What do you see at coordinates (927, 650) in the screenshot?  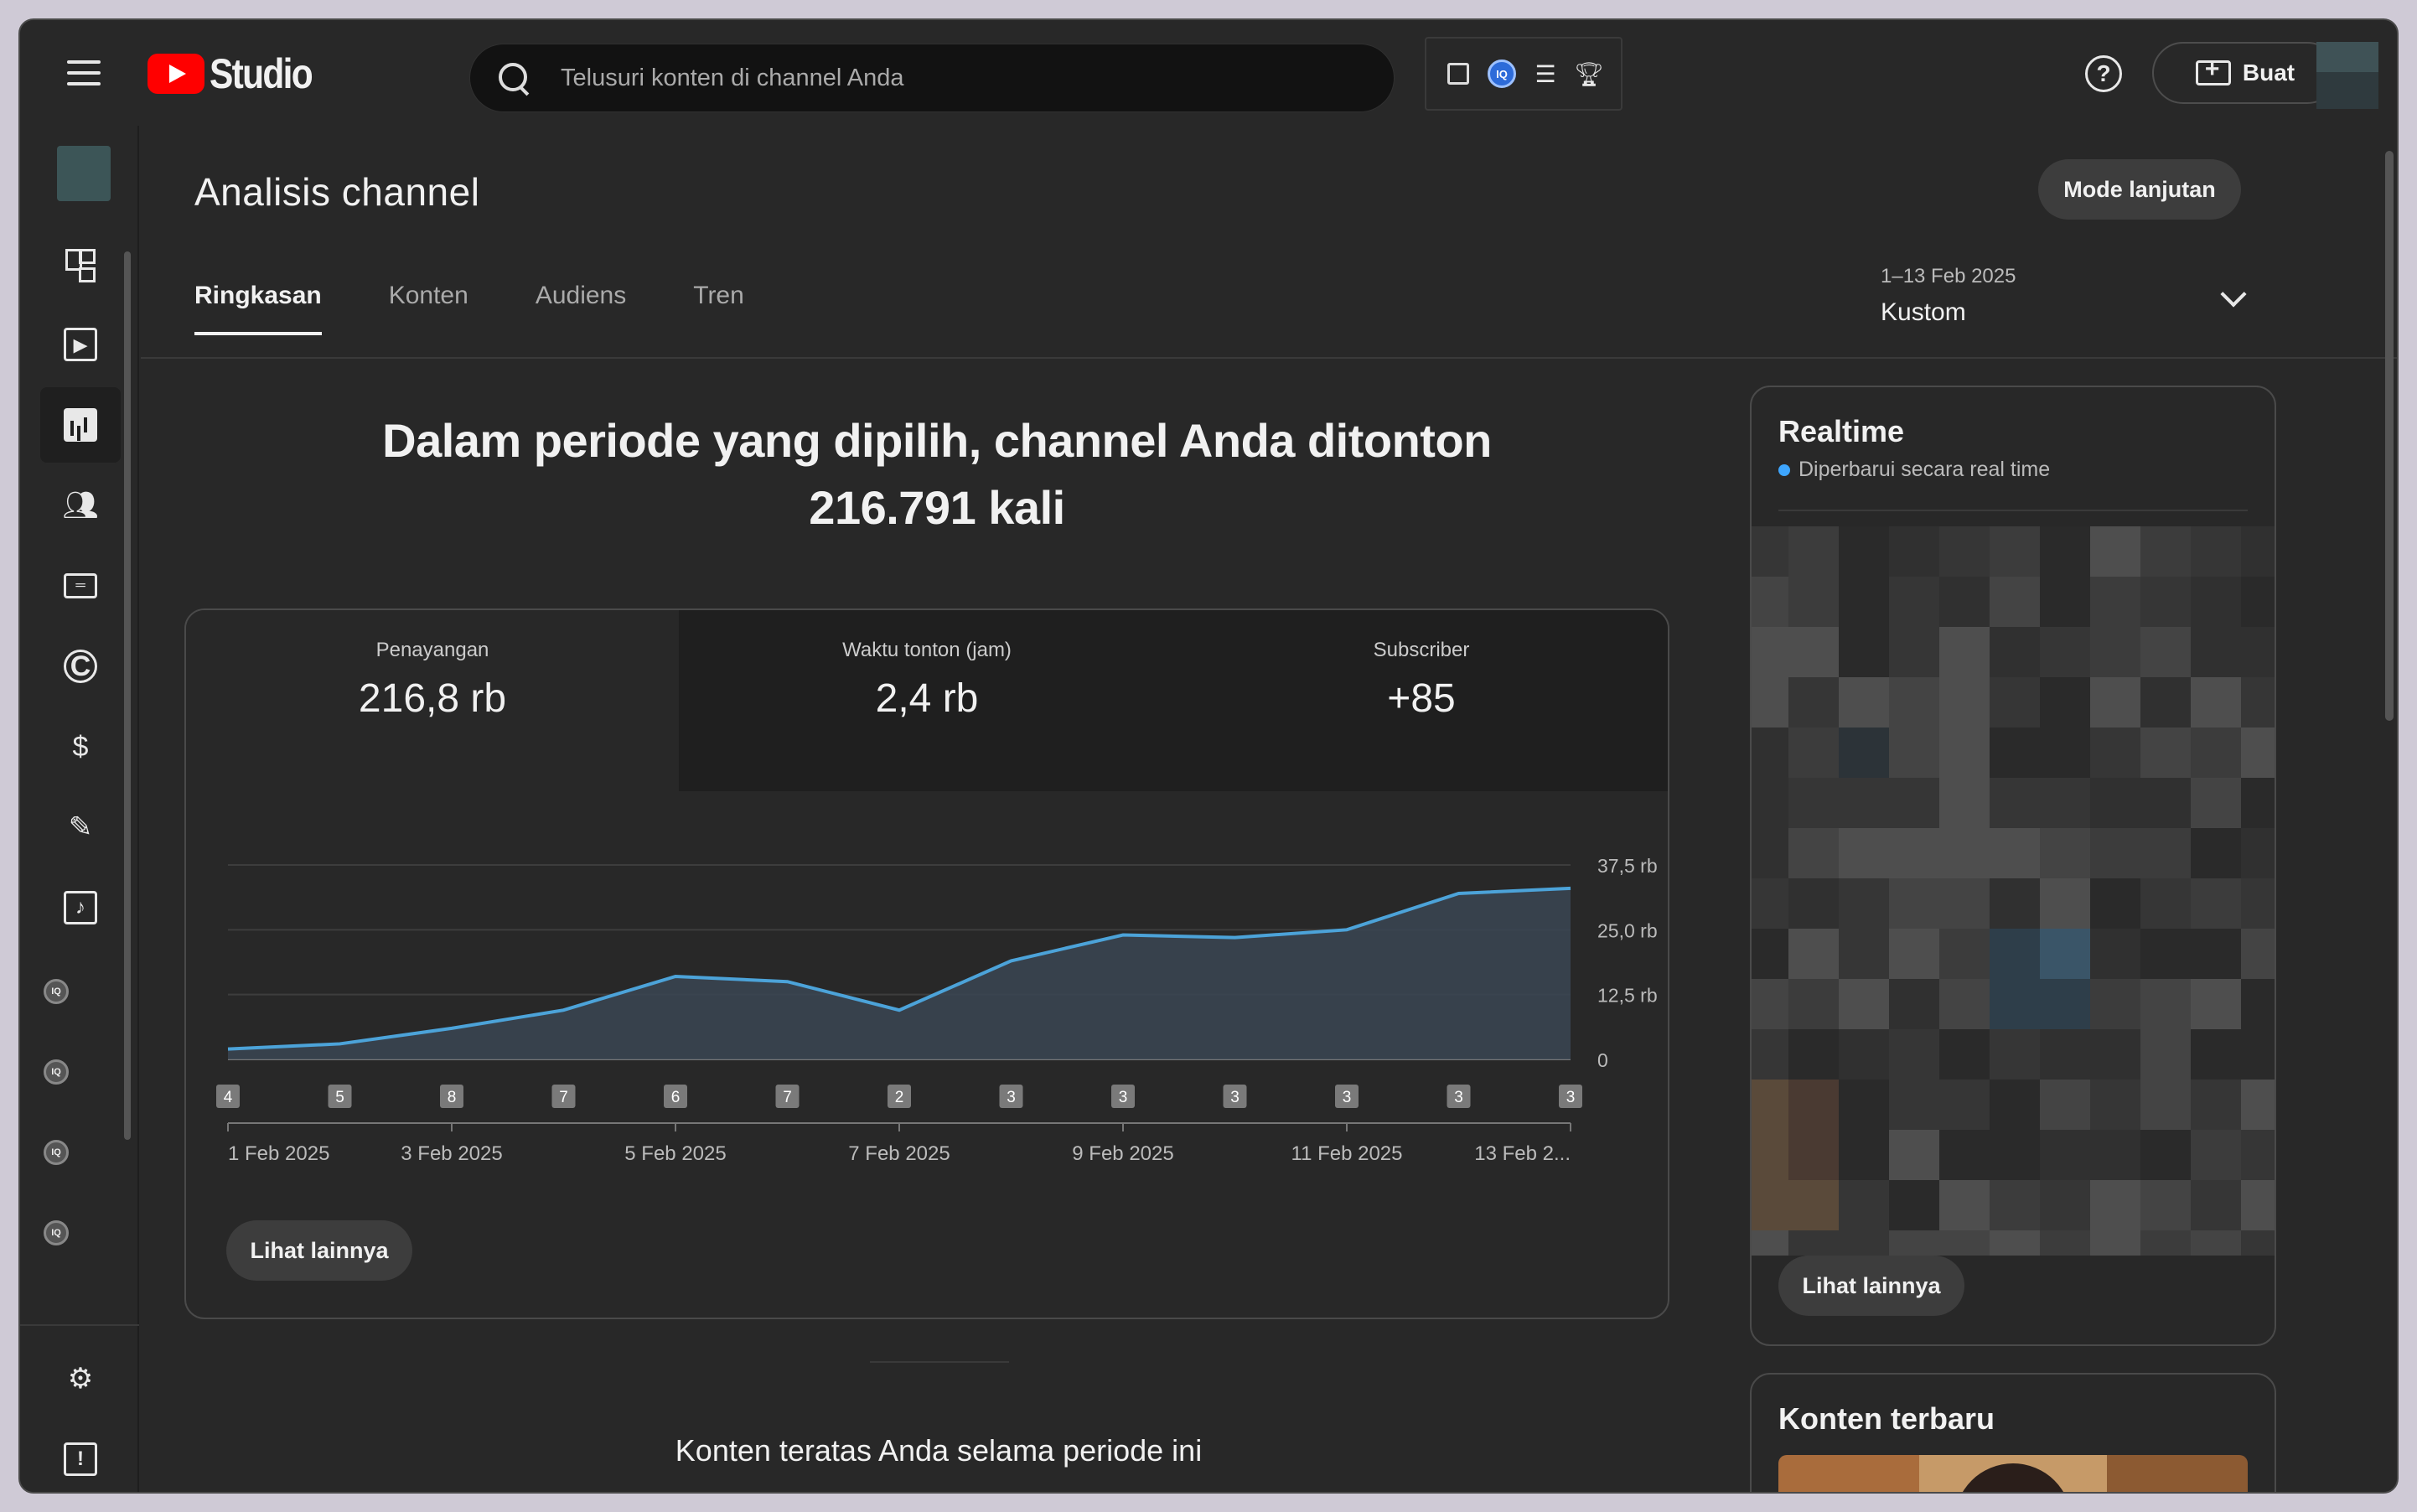 I see `metric-label: Waktu tonton (jam)` at bounding box center [927, 650].